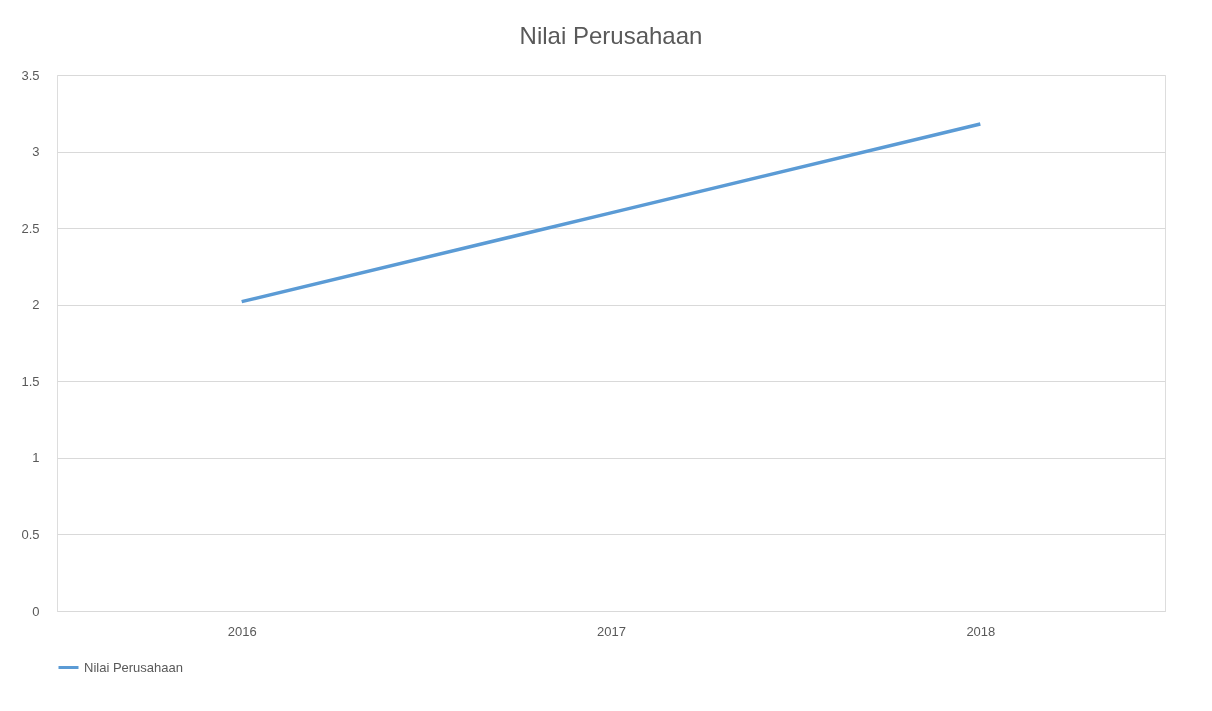  I want to click on legend-label: Nilai Perusahaan, so click(134, 667).